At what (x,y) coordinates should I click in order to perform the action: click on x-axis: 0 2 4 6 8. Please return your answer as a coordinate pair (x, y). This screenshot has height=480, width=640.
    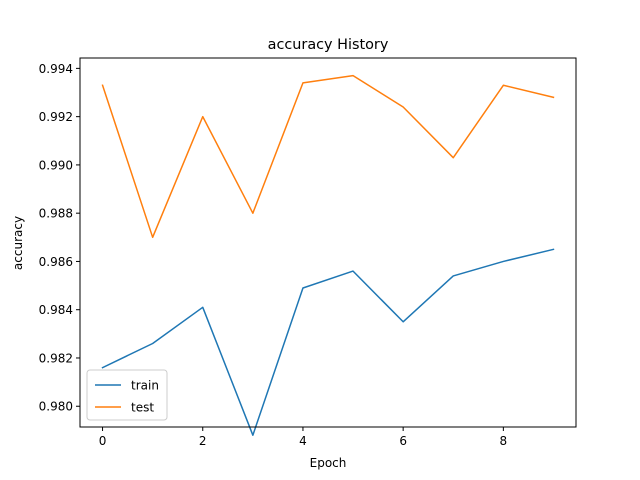
    Looking at the image, I should click on (303, 437).